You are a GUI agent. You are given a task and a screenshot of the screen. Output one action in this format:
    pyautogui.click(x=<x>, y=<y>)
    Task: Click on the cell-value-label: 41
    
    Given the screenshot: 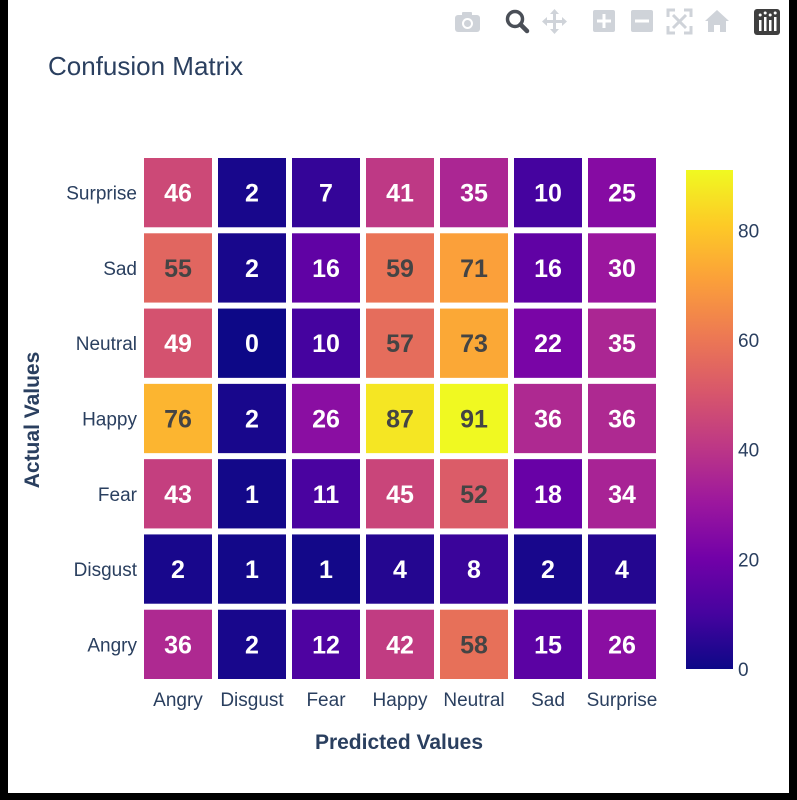 What is the action you would take?
    pyautogui.click(x=400, y=194)
    